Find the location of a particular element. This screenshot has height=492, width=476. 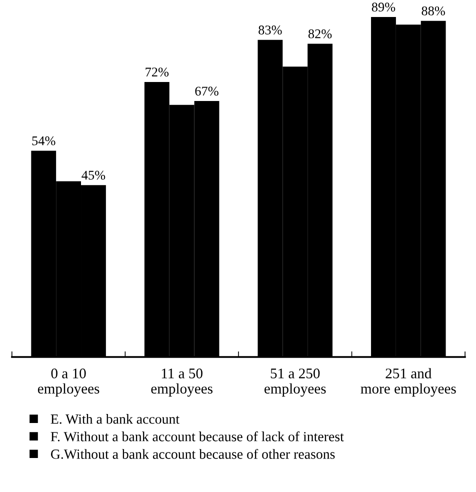

legend-label: G.Without a bank account because of other reasons is located at coordinates (192, 453).